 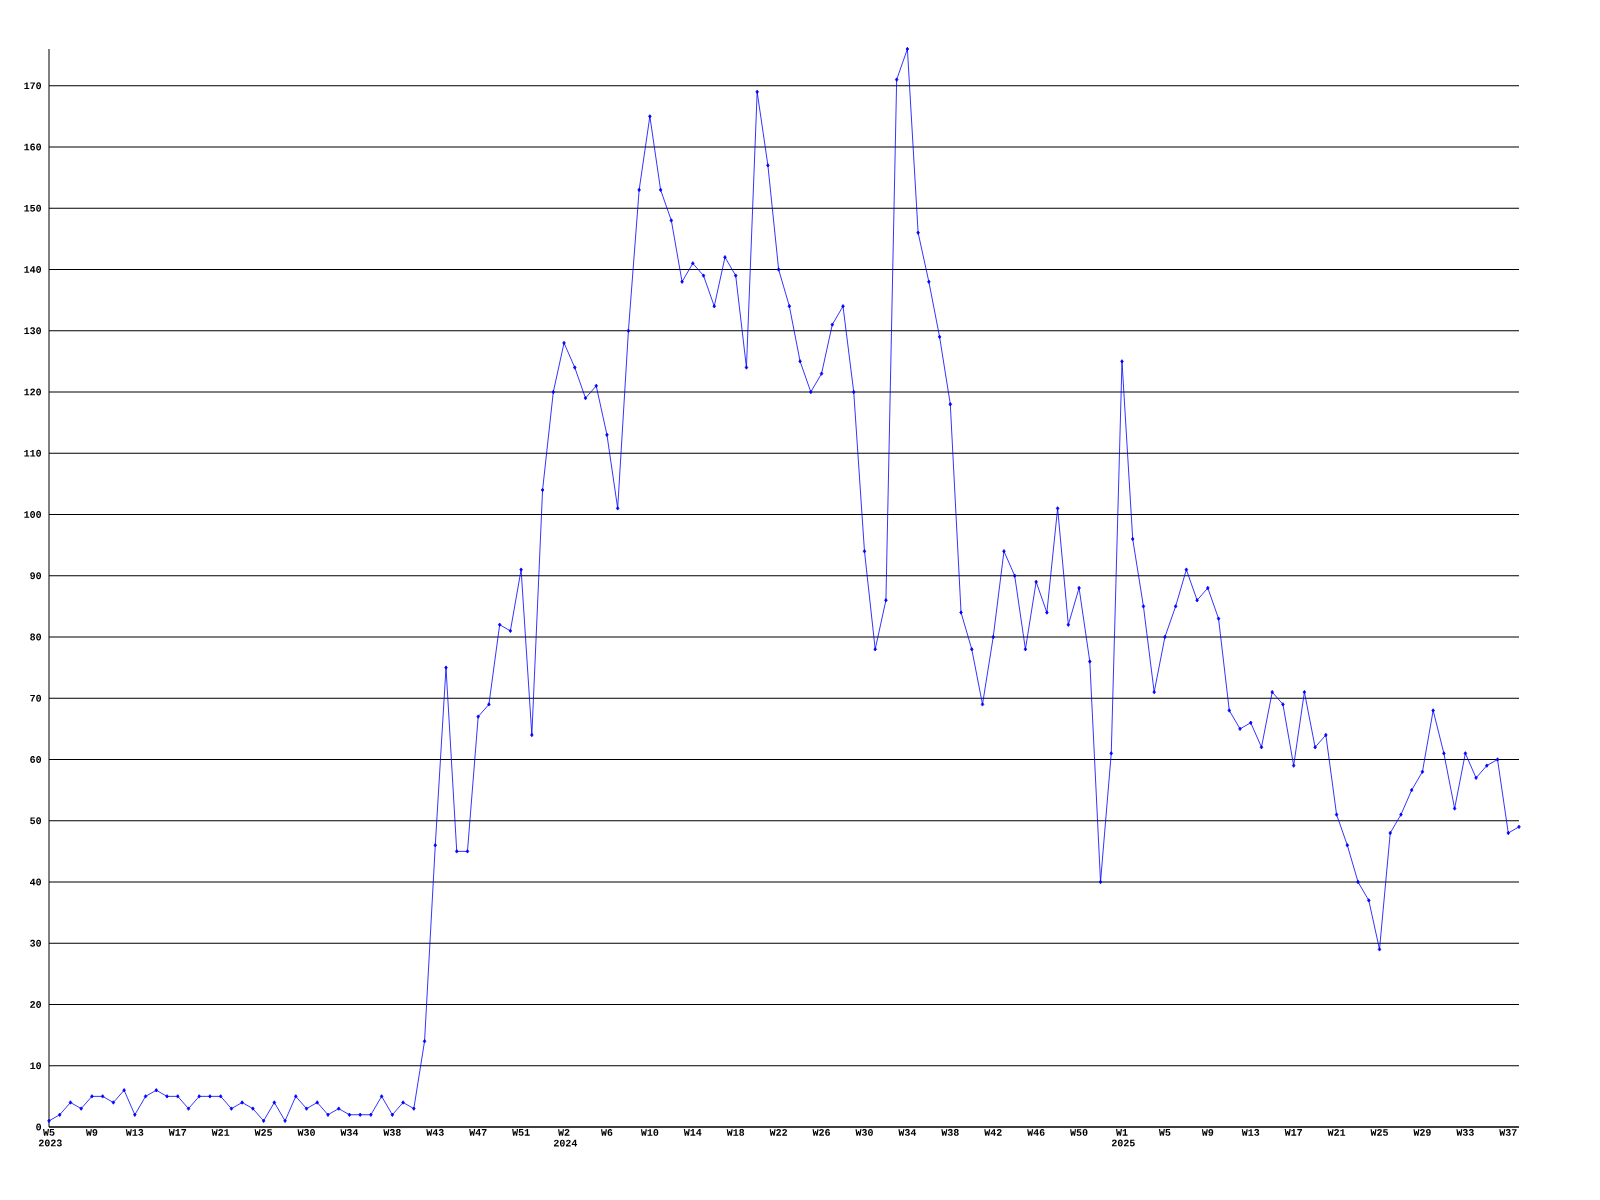 What do you see at coordinates (33, 147) in the screenshot?
I see `y-tick-label: 160` at bounding box center [33, 147].